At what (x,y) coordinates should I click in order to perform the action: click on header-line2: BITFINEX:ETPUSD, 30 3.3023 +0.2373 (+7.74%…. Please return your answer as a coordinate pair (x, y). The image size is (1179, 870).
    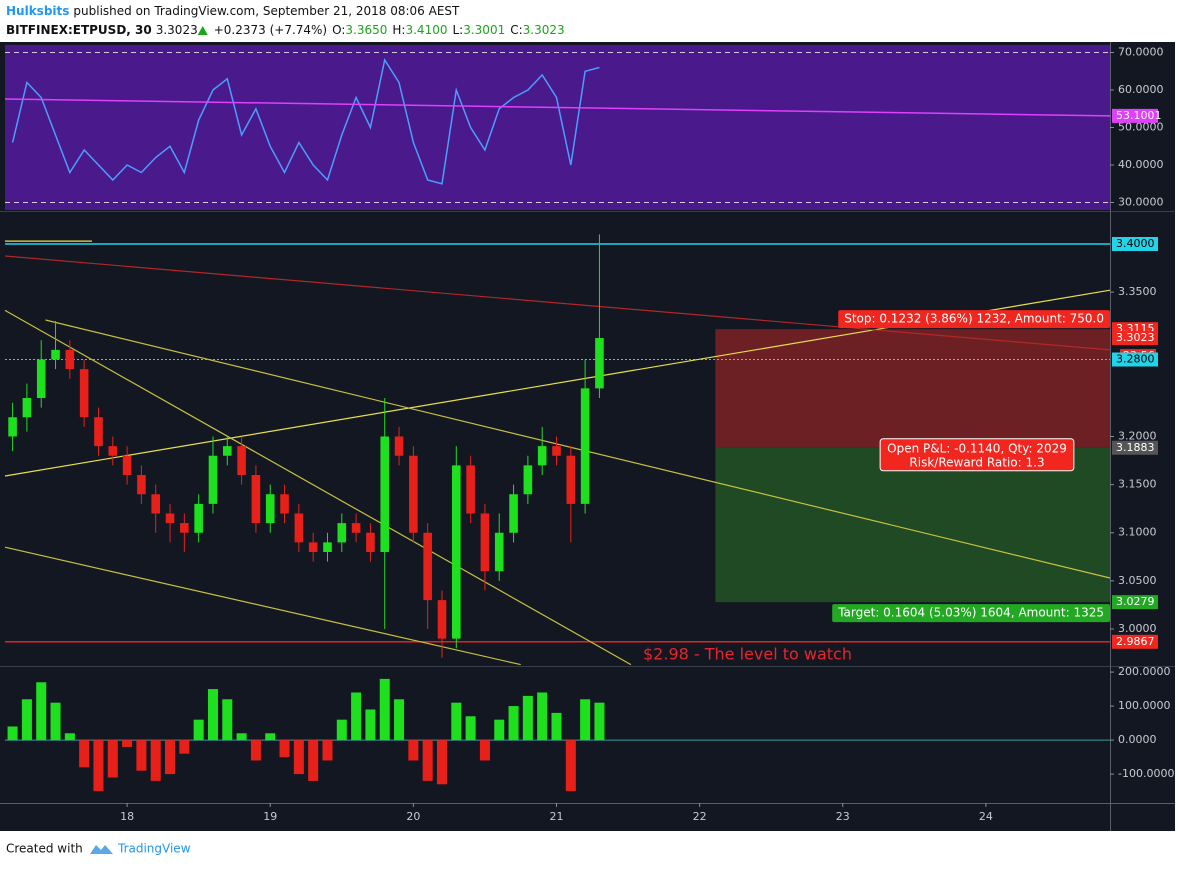
    Looking at the image, I should click on (285, 30).